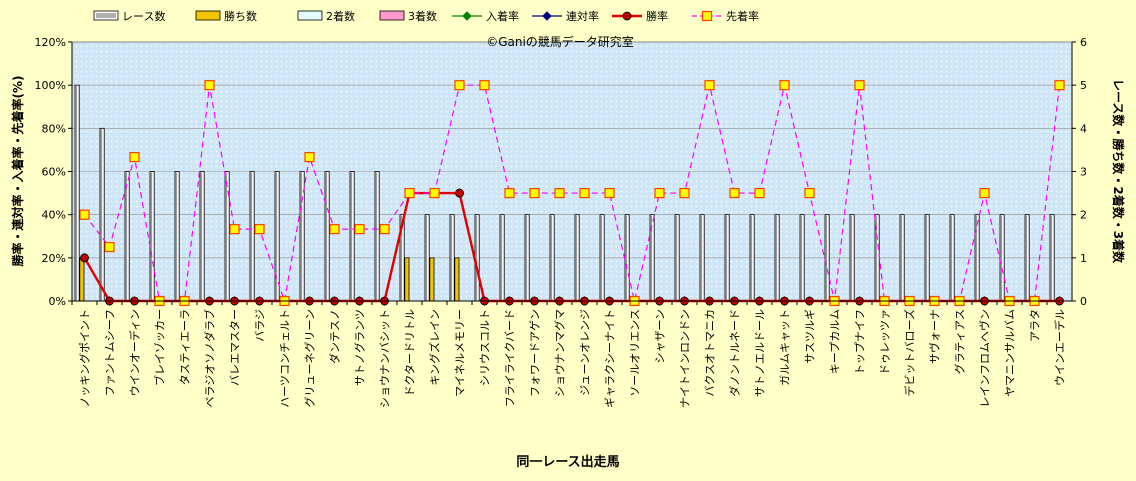 Image resolution: width=1136 pixels, height=481 pixels. What do you see at coordinates (385, 358) in the screenshot?
I see `x-tick-label: ショウナンバシット` at bounding box center [385, 358].